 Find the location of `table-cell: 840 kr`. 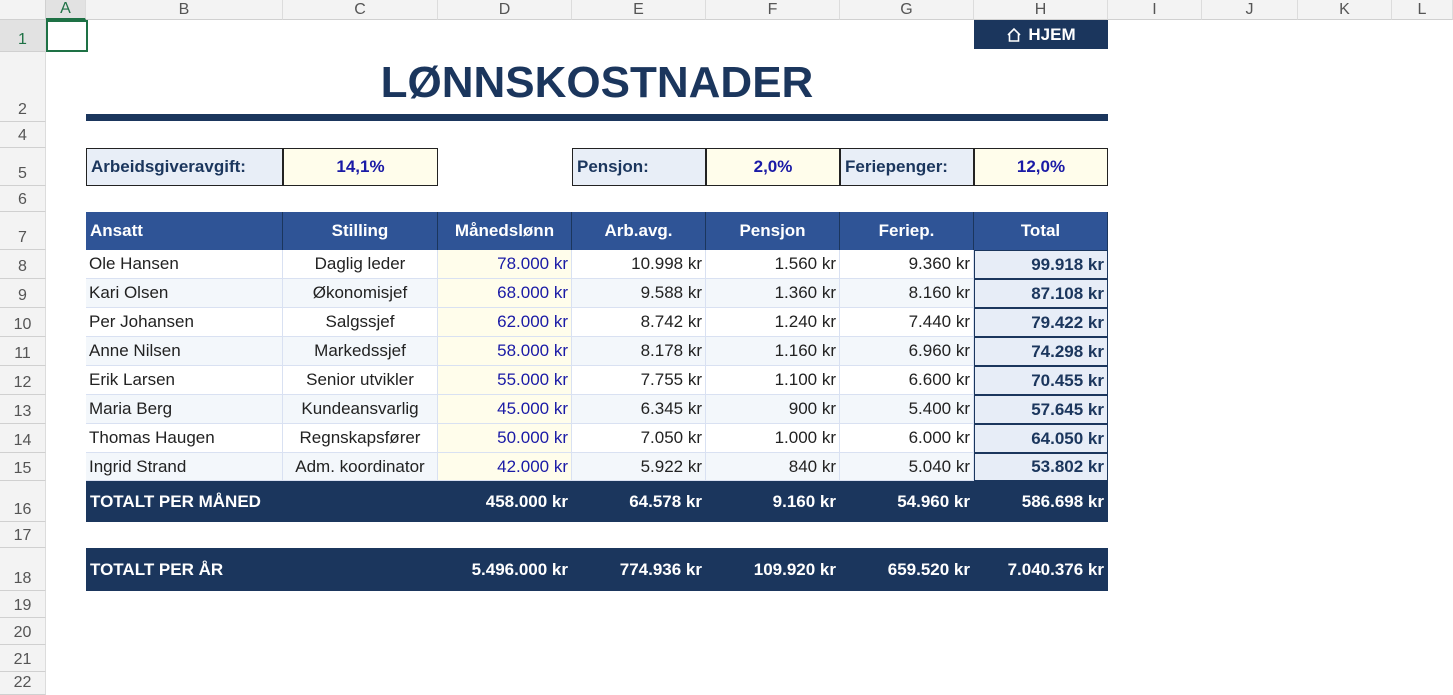

table-cell: 840 kr is located at coordinates (773, 467).